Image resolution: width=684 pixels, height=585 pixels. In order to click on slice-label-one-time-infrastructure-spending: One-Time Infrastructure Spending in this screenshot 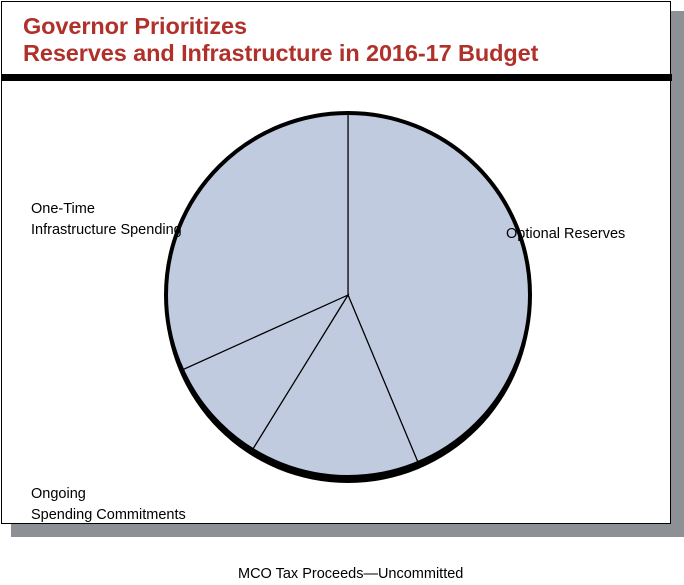, I will do `click(106, 220)`.